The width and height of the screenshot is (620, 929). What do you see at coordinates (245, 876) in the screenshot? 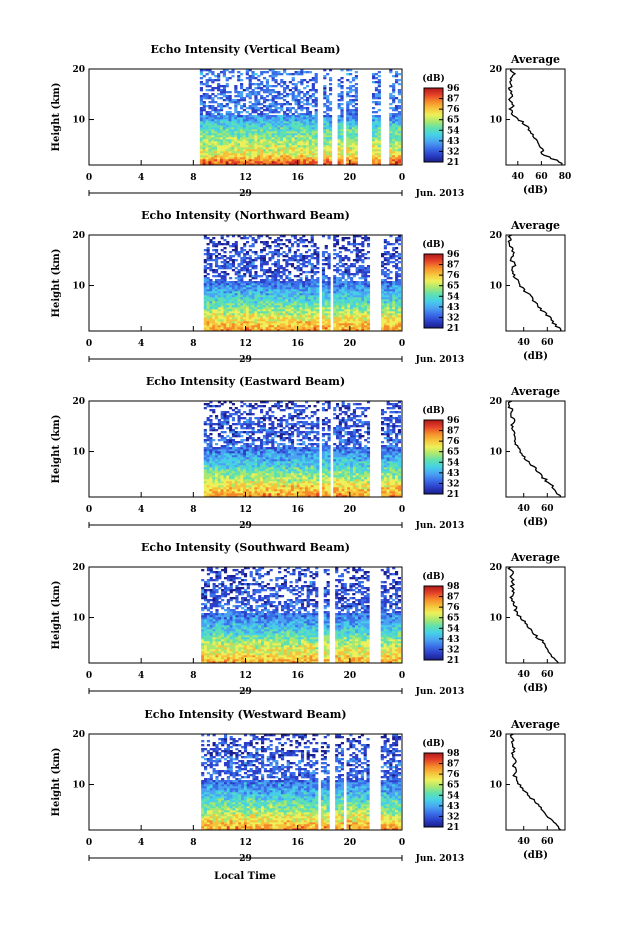
I see `x-axis-label: Local Time` at bounding box center [245, 876].